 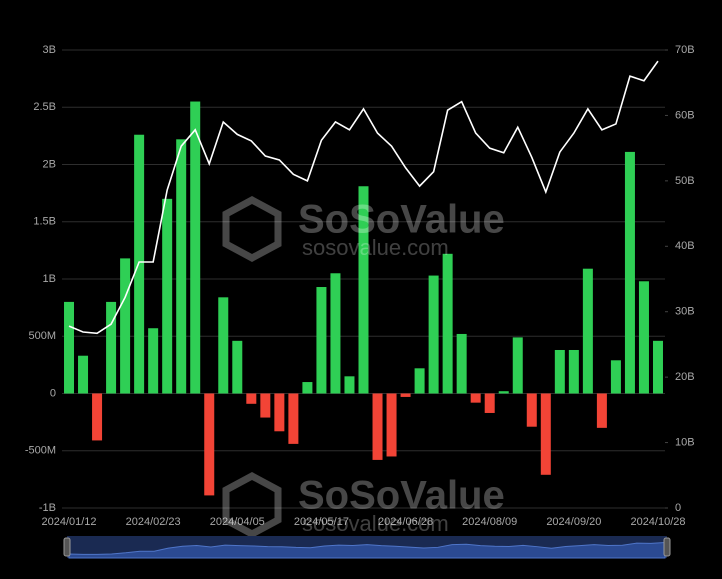 What do you see at coordinates (657, 522) in the screenshot?
I see `x-tick-label: 2024/10/28` at bounding box center [657, 522].